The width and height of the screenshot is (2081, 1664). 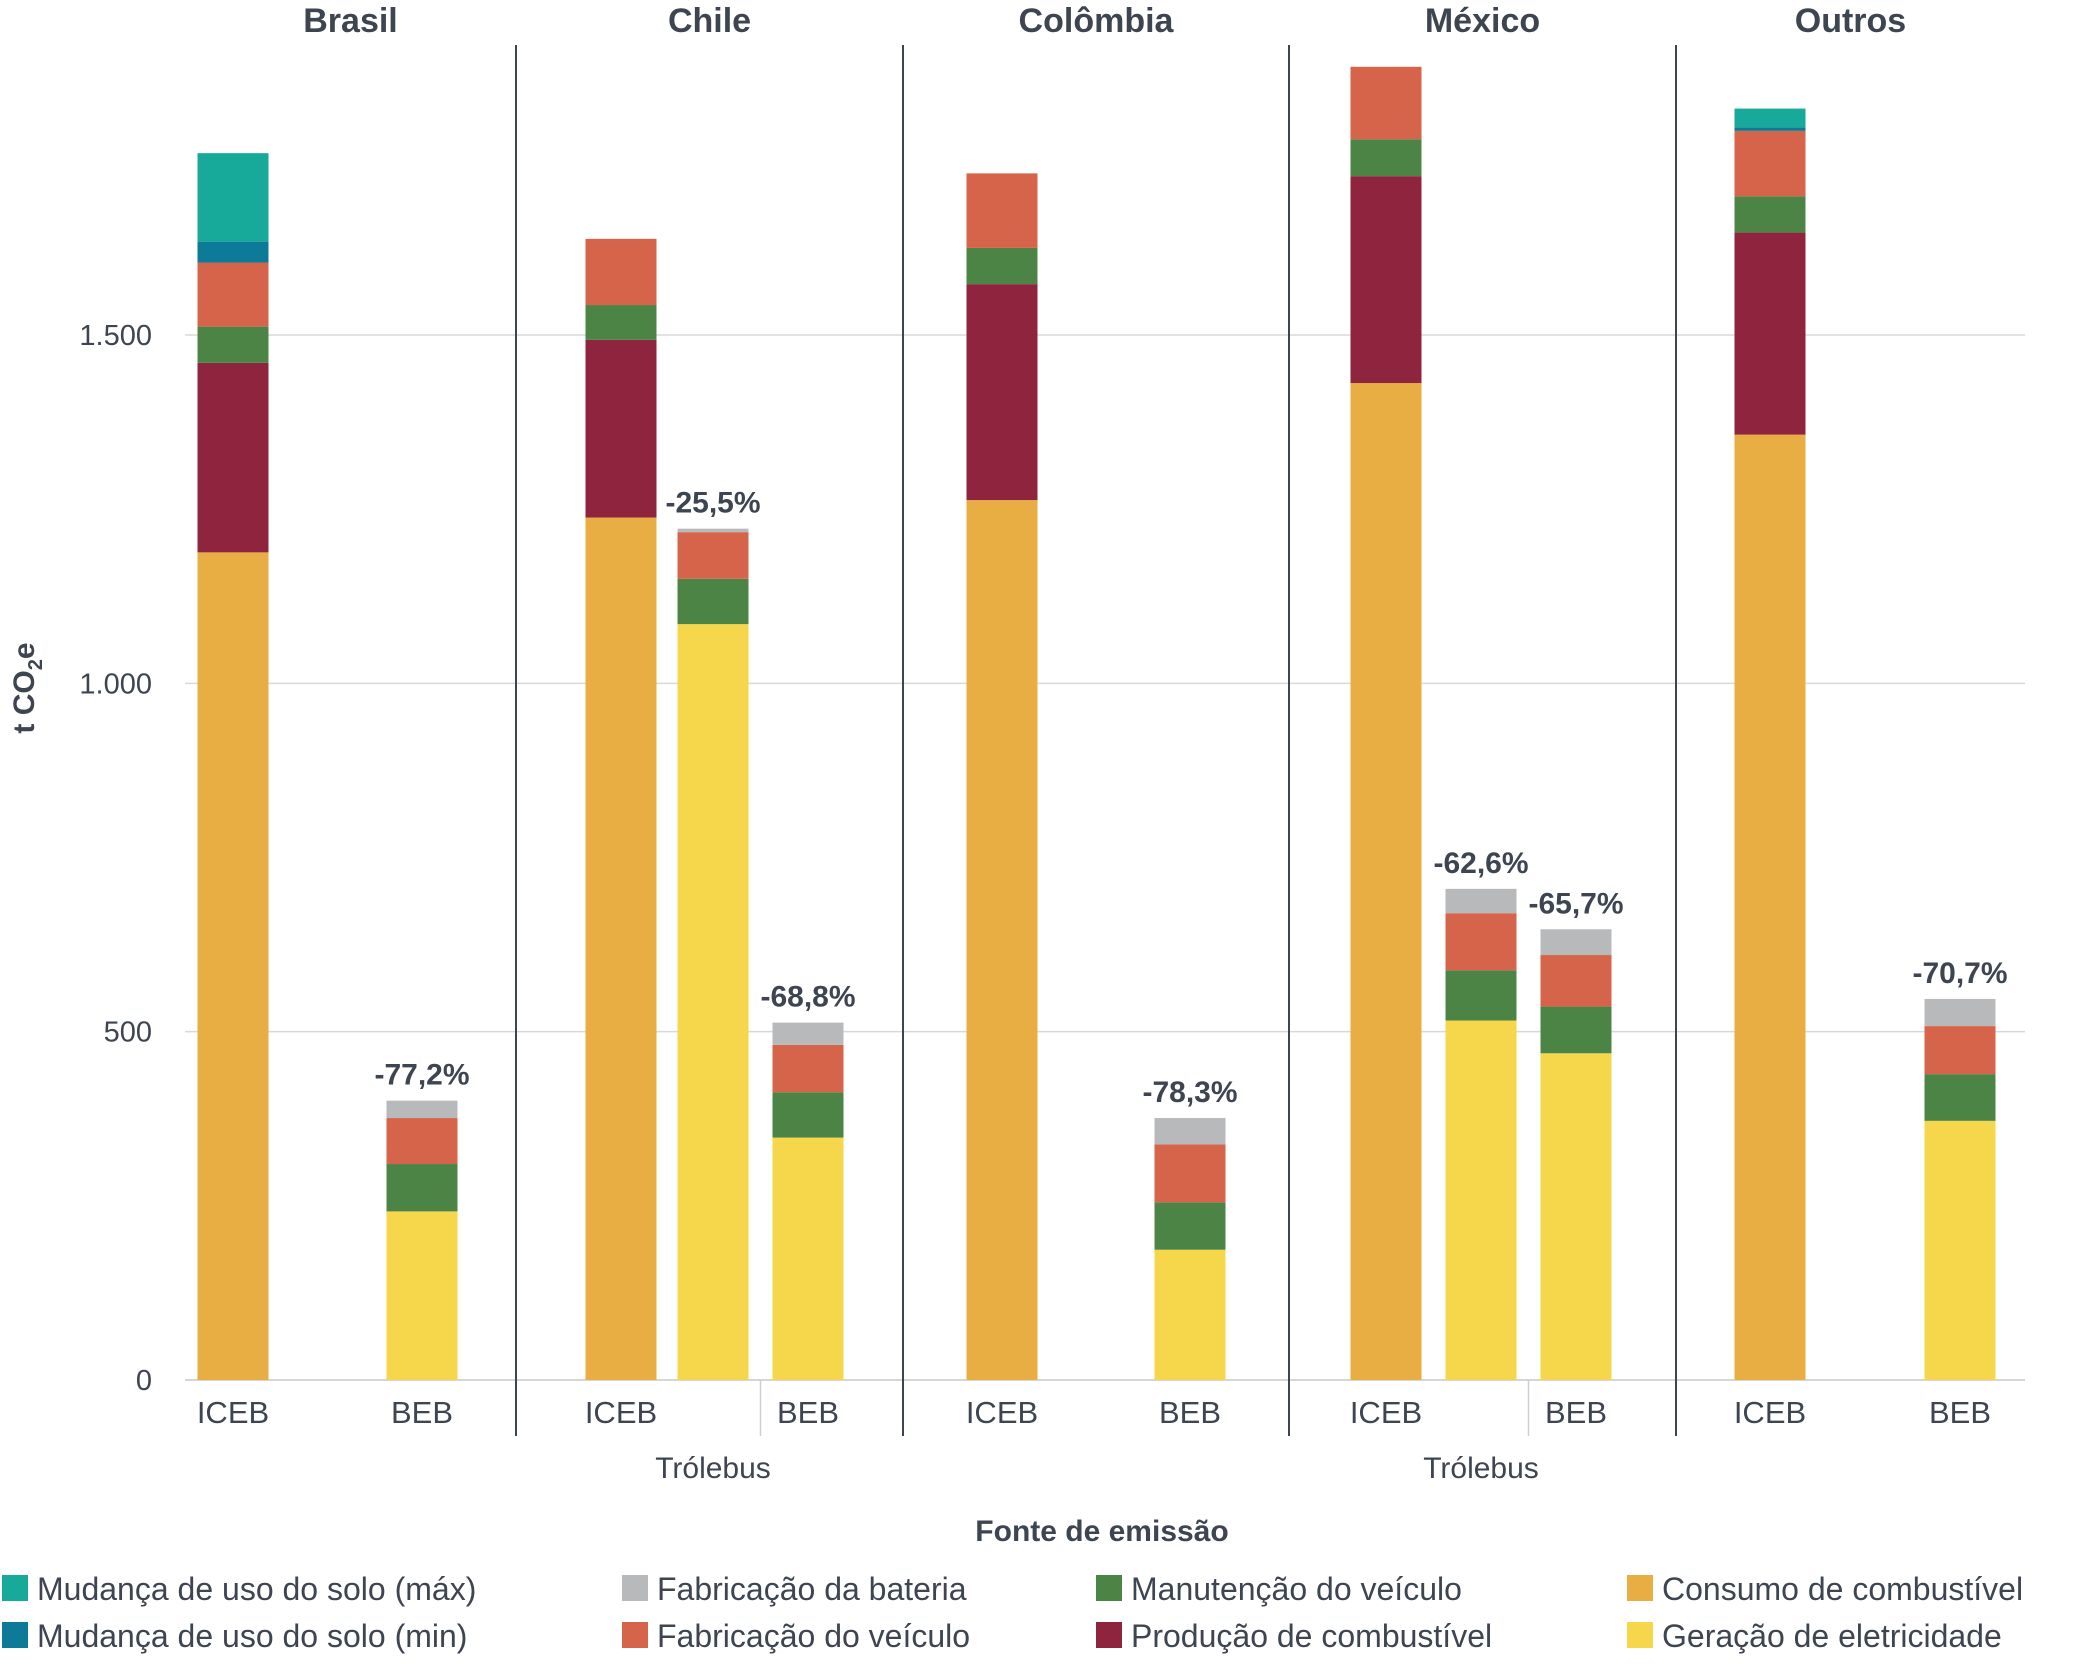 I want to click on reduction-label: -62,6%, so click(x=1480, y=863).